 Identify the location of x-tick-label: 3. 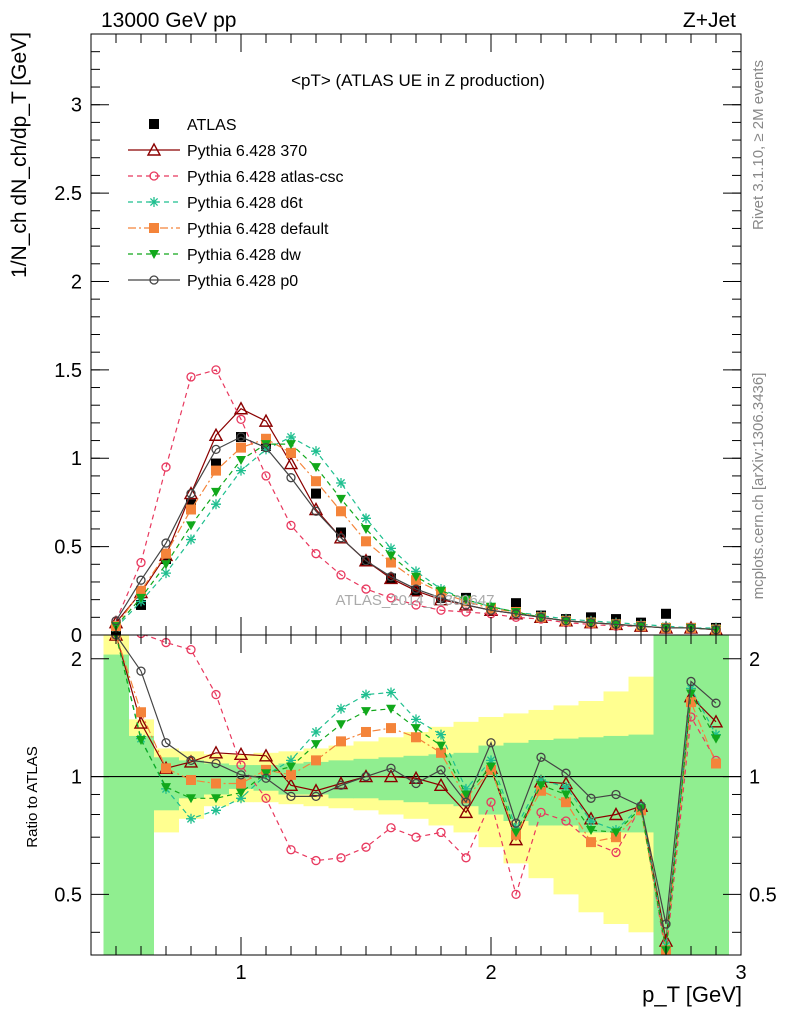
(740, 973).